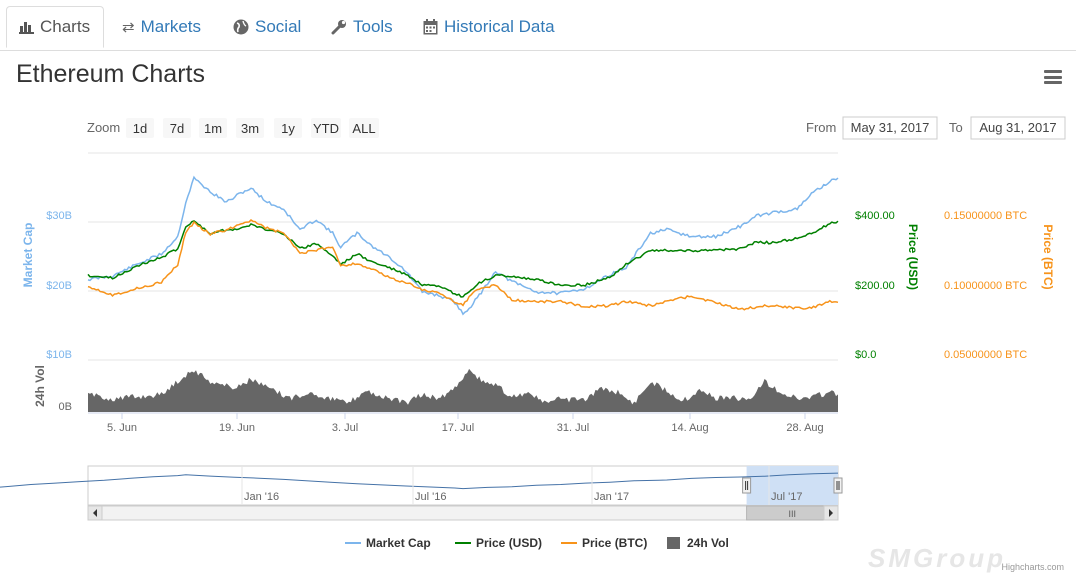  Describe the element at coordinates (673, 543) in the screenshot. I see `legend-symbol` at that location.